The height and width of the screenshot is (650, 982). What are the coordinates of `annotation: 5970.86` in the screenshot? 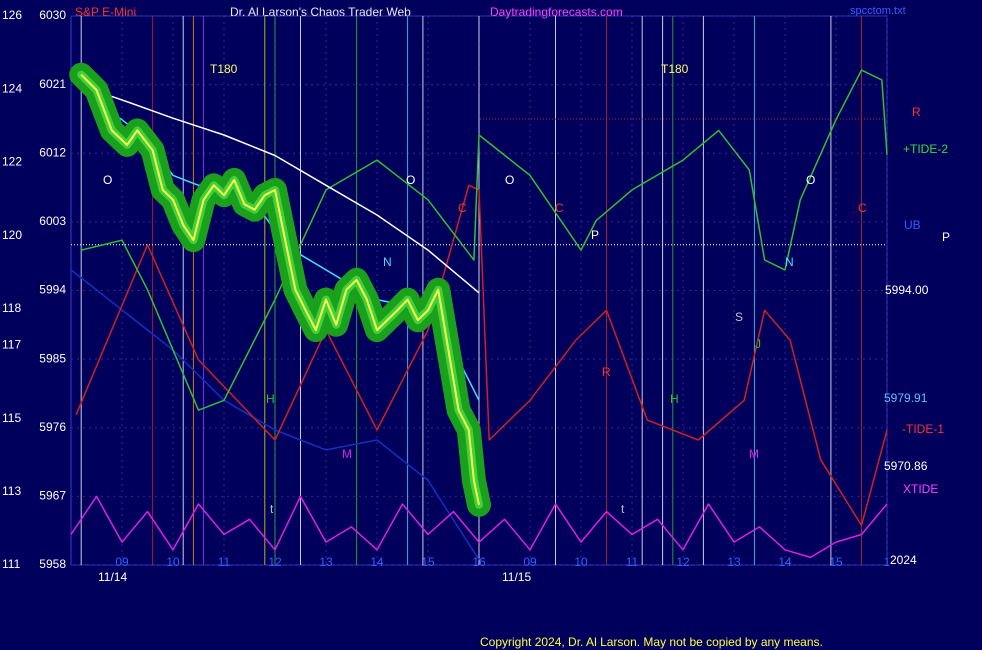 It's located at (906, 466).